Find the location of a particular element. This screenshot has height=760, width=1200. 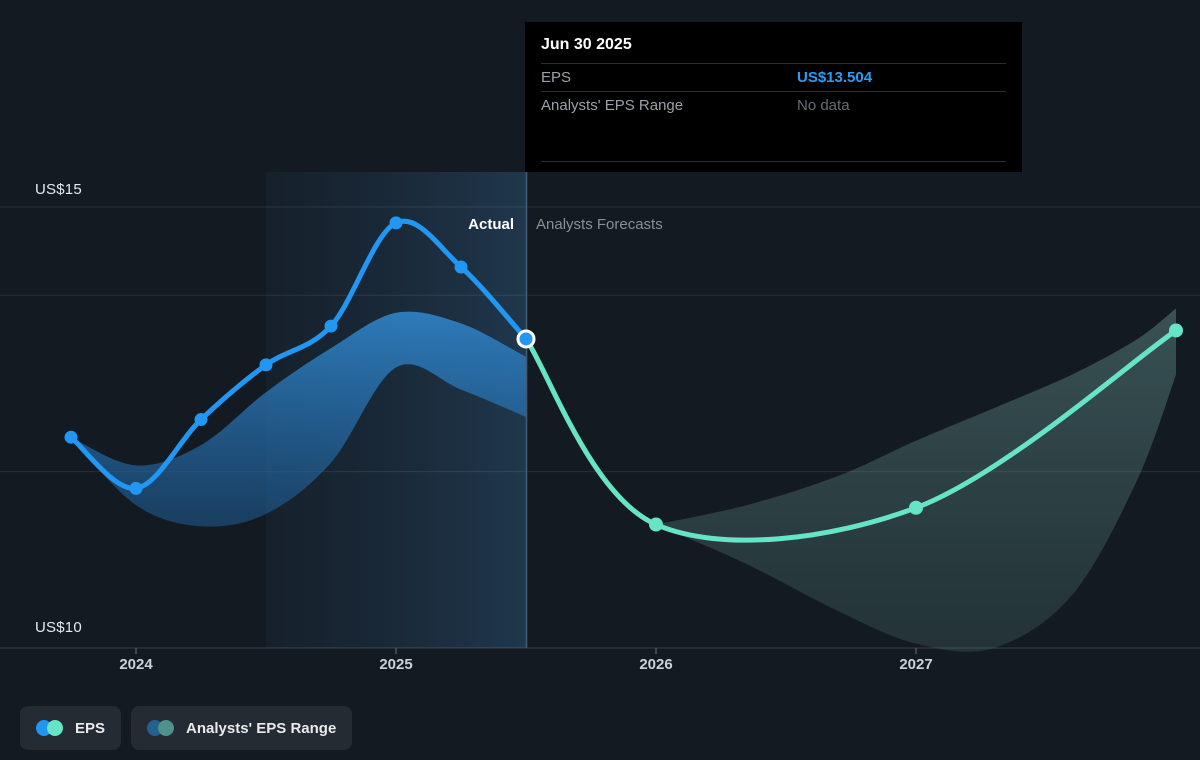

tooltip-range-label: Analysts' EPS Range is located at coordinates (612, 105).